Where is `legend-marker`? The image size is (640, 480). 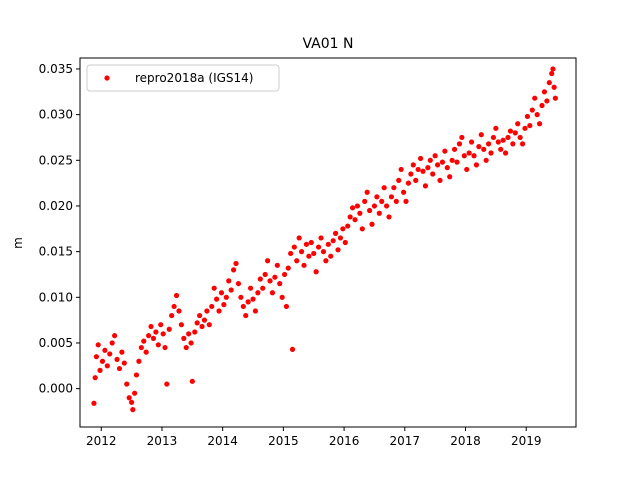
legend-marker is located at coordinates (107, 78).